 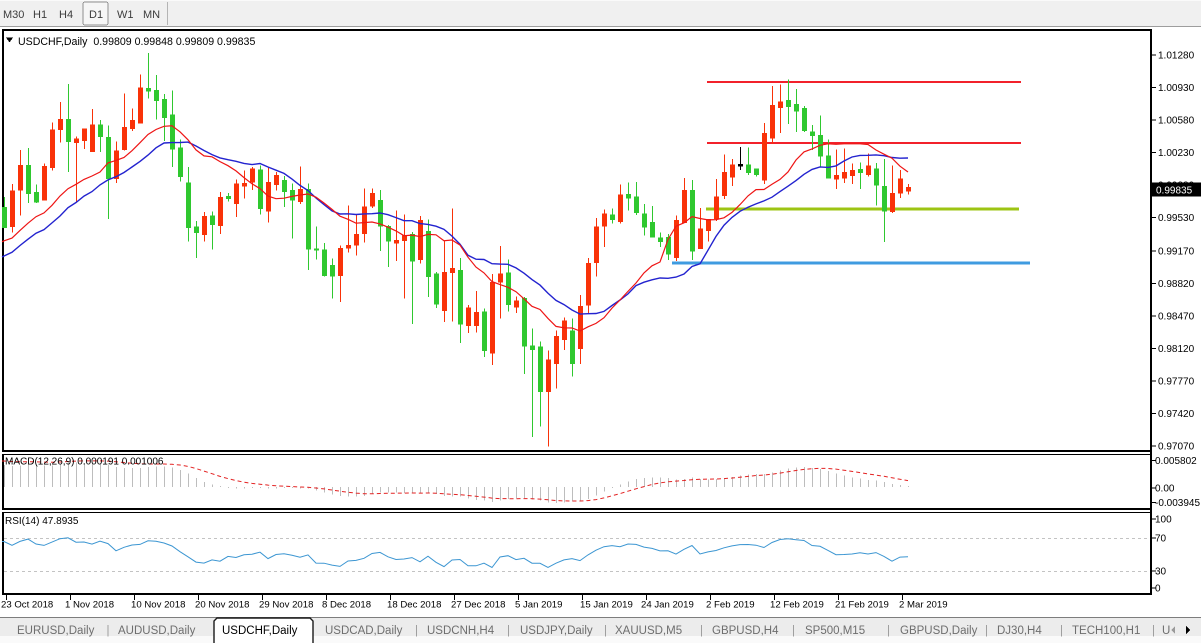 What do you see at coordinates (1176, 349) in the screenshot?
I see `svg-text: 0.98120` at bounding box center [1176, 349].